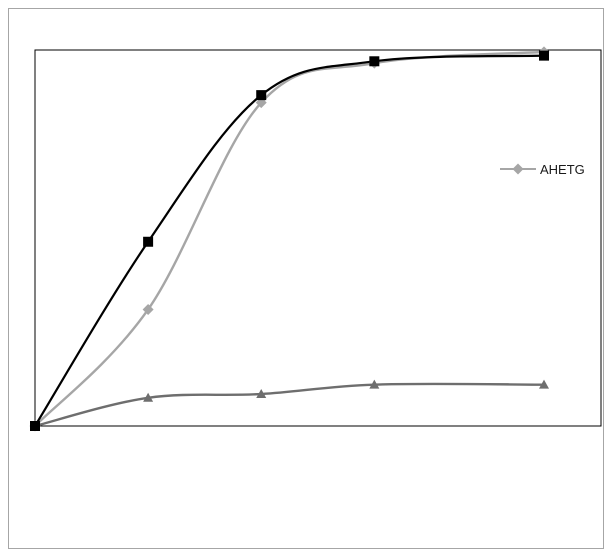 Image resolution: width=613 pixels, height=558 pixels. Describe the element at coordinates (518, 169) in the screenshot. I see `legend-marker-ahetg` at that location.